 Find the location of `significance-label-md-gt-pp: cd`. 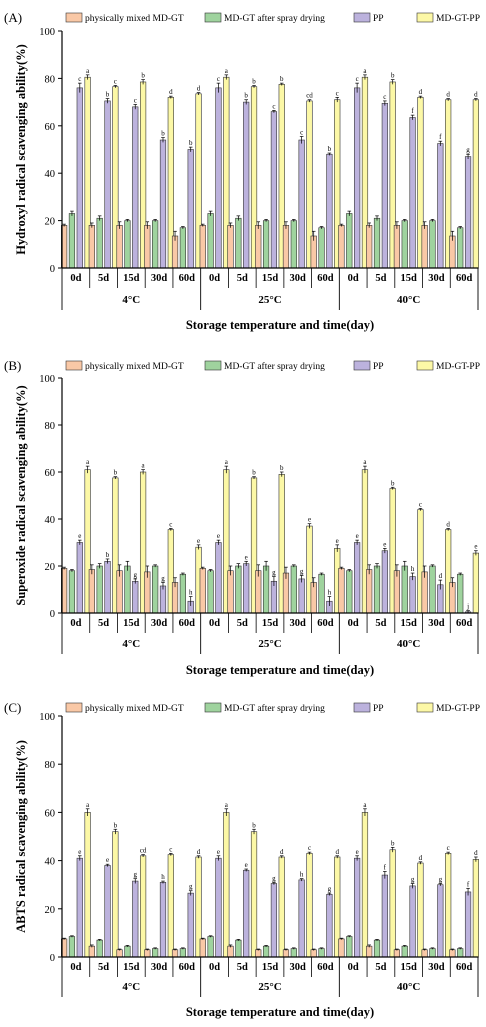

significance-label-md-gt-pp: cd is located at coordinates (143, 851).